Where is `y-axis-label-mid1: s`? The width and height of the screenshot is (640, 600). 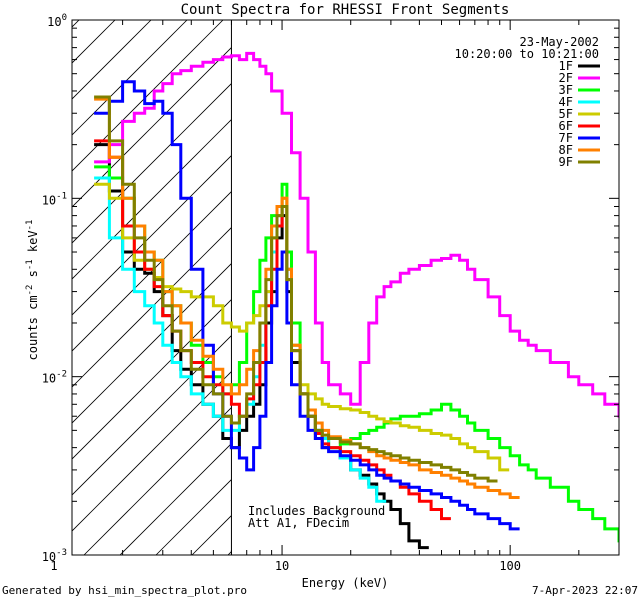 y-axis-label-mid1: s is located at coordinates (33, 277).